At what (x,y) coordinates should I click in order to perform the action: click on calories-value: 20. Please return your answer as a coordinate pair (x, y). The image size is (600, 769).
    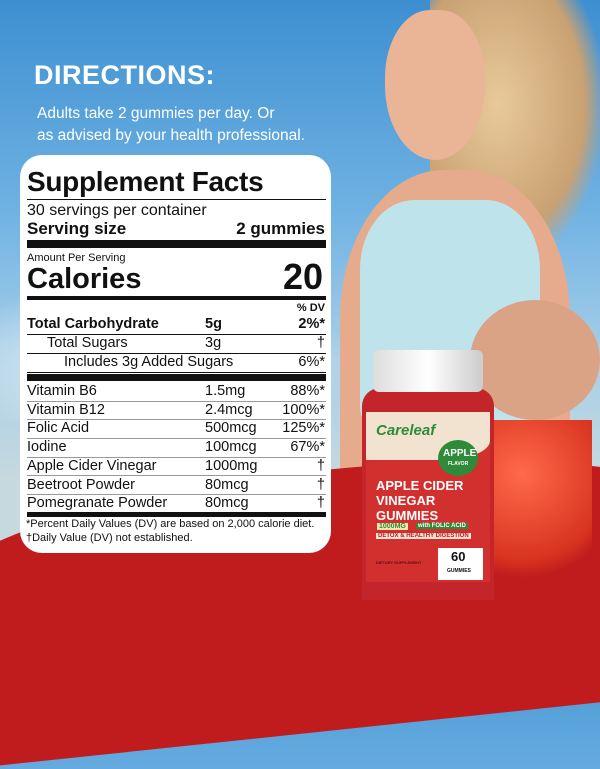
    Looking at the image, I should click on (302, 276).